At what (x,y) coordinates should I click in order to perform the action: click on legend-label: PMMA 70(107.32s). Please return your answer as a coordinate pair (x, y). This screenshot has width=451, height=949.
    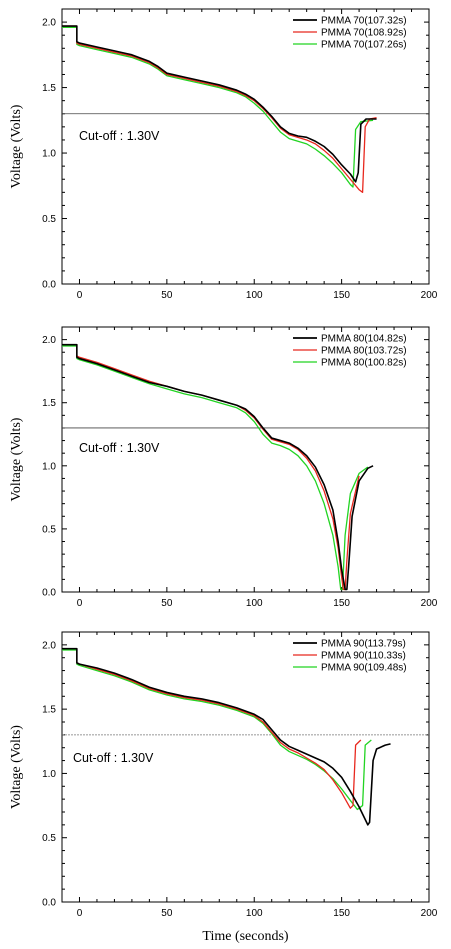
    Looking at the image, I should click on (364, 21).